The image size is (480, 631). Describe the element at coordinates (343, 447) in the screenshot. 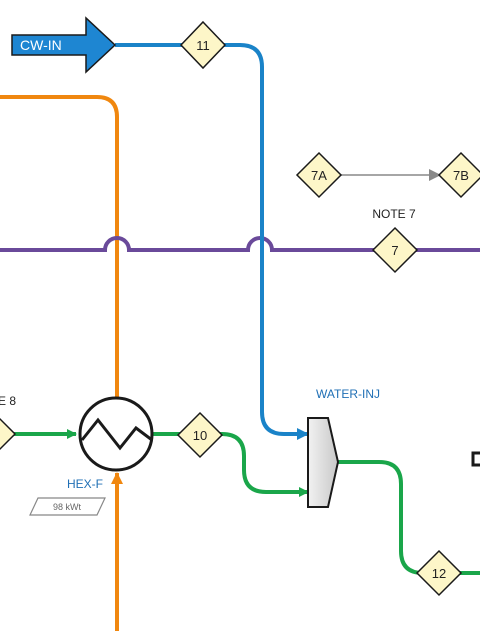

I see `mixer-water-inj: WATER-INJ` at that location.